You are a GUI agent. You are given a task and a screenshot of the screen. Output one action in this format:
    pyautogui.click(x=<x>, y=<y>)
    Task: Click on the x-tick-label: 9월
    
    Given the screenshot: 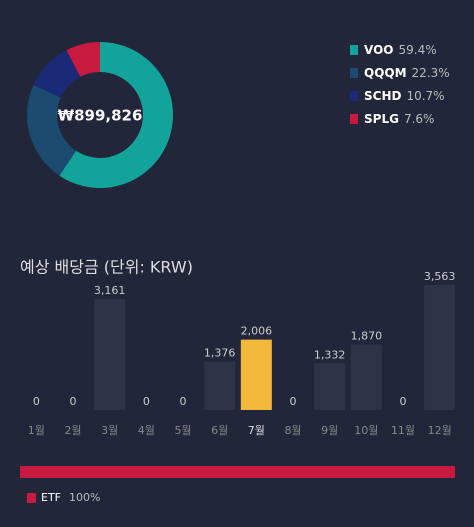 What is the action you would take?
    pyautogui.click(x=329, y=430)
    